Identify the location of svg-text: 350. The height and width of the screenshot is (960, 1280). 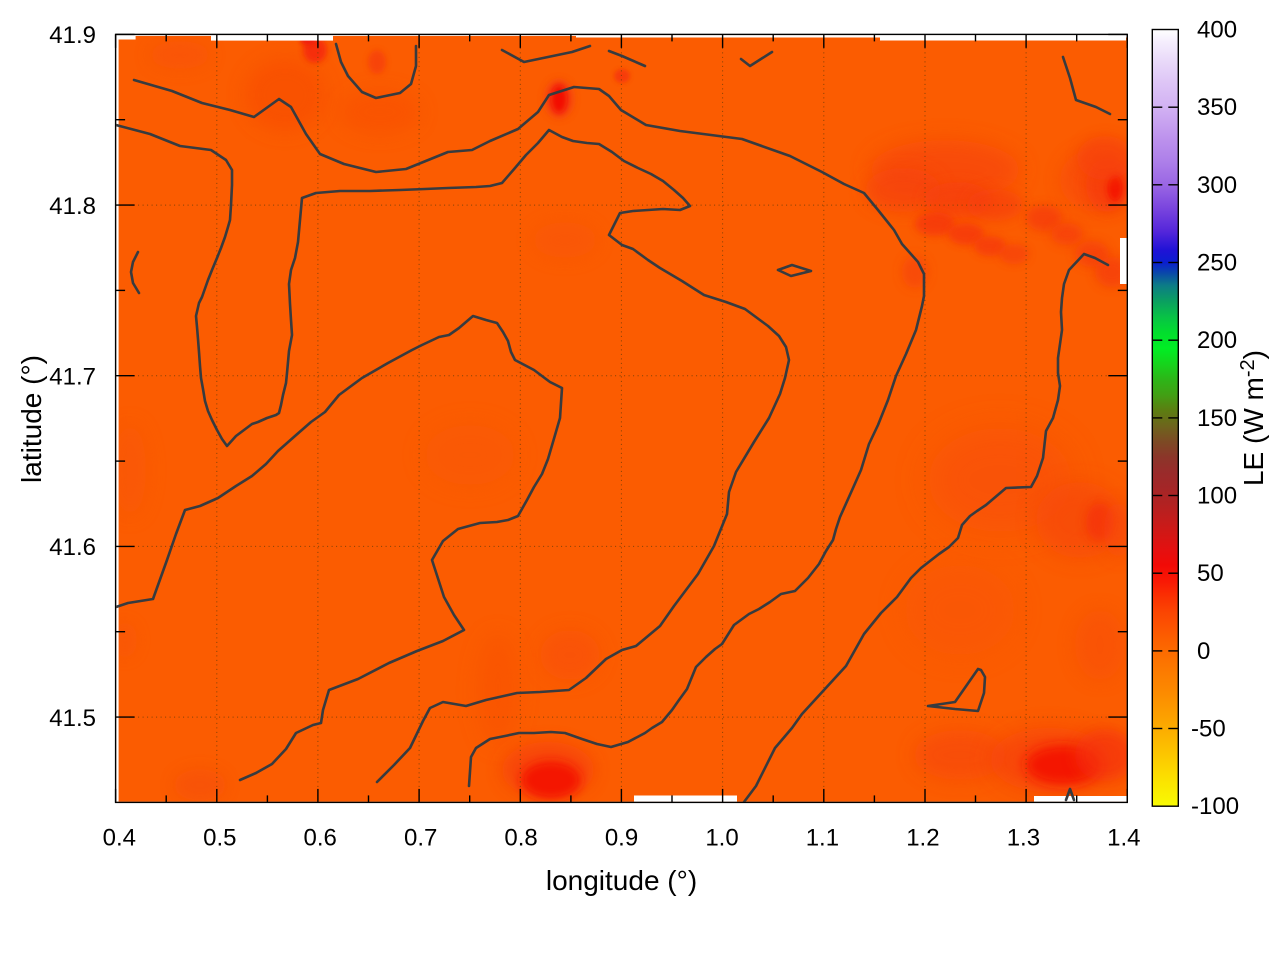
(1217, 107).